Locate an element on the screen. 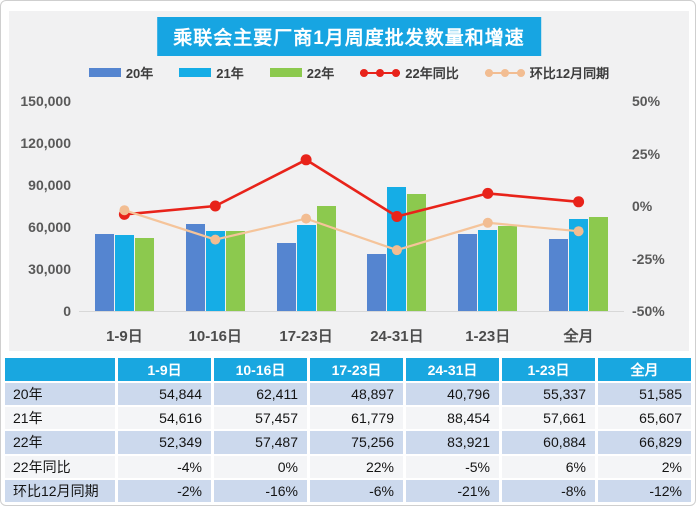 This screenshot has width=696, height=506. right-axis-tick-label: 25% is located at coordinates (646, 153).